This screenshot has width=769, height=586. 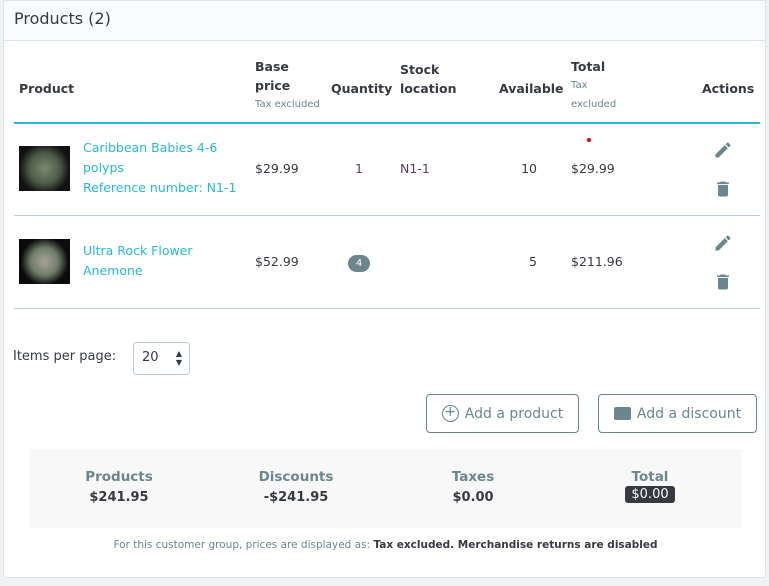 I want to click on col-base-price: Base price Tax excluded, so click(x=290, y=85).